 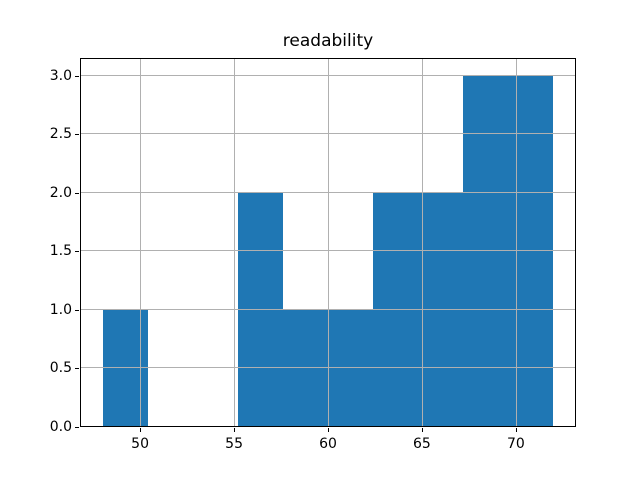 What do you see at coordinates (60, 75) in the screenshot?
I see `ytick-label-3: 3.0` at bounding box center [60, 75].